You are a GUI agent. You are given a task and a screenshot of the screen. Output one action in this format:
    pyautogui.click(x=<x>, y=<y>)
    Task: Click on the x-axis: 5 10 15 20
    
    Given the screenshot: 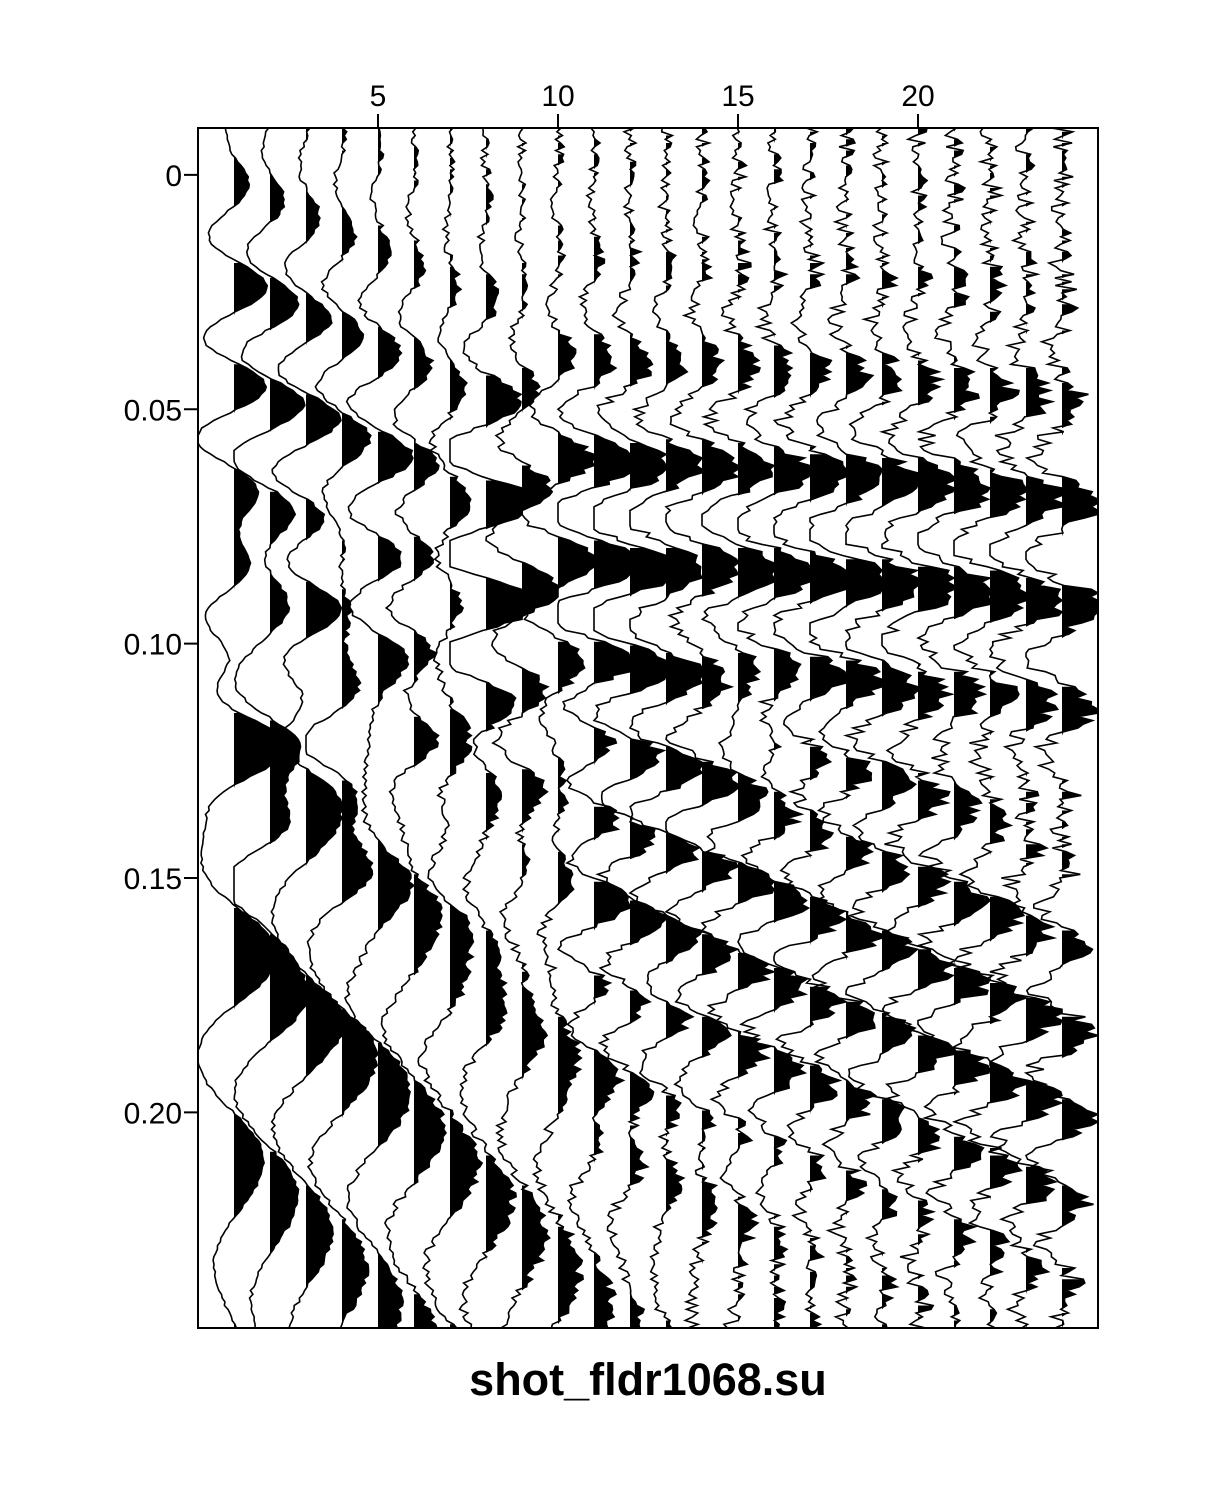 What is the action you would take?
    pyautogui.click(x=652, y=104)
    